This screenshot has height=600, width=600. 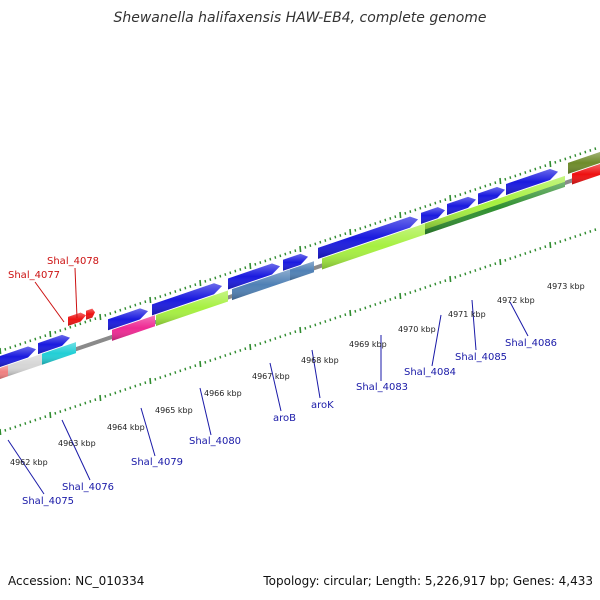 I want to click on gene-label-shal-4086: Shal_4086, so click(x=531, y=343).